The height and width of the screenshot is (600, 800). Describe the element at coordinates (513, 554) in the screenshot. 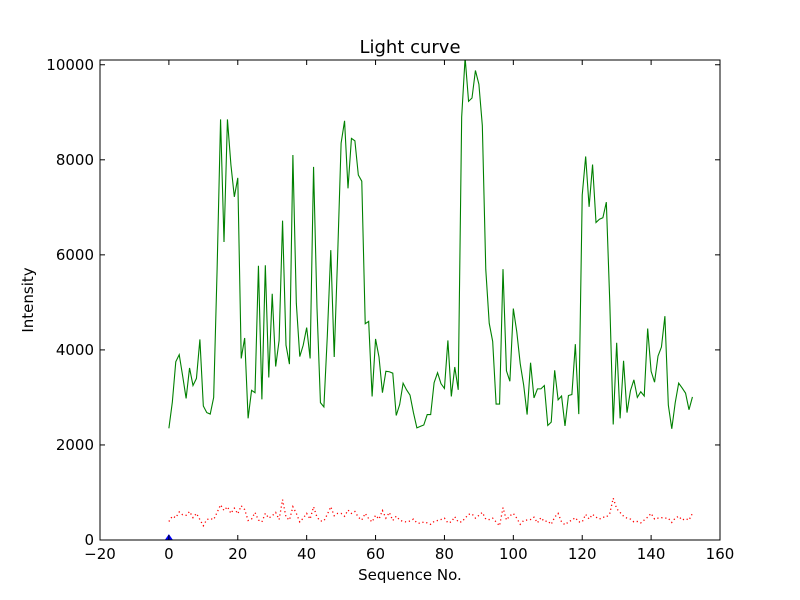

I see `x-tick-label: 100` at that location.